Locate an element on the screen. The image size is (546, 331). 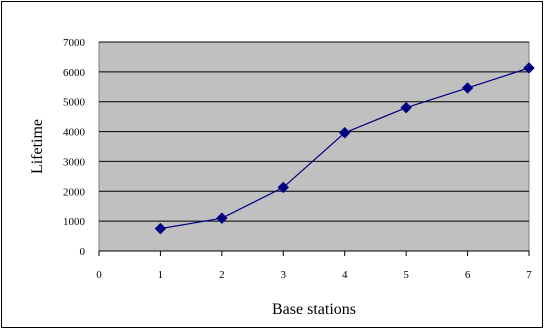
y-tick-label: 3000 is located at coordinates (74, 162).